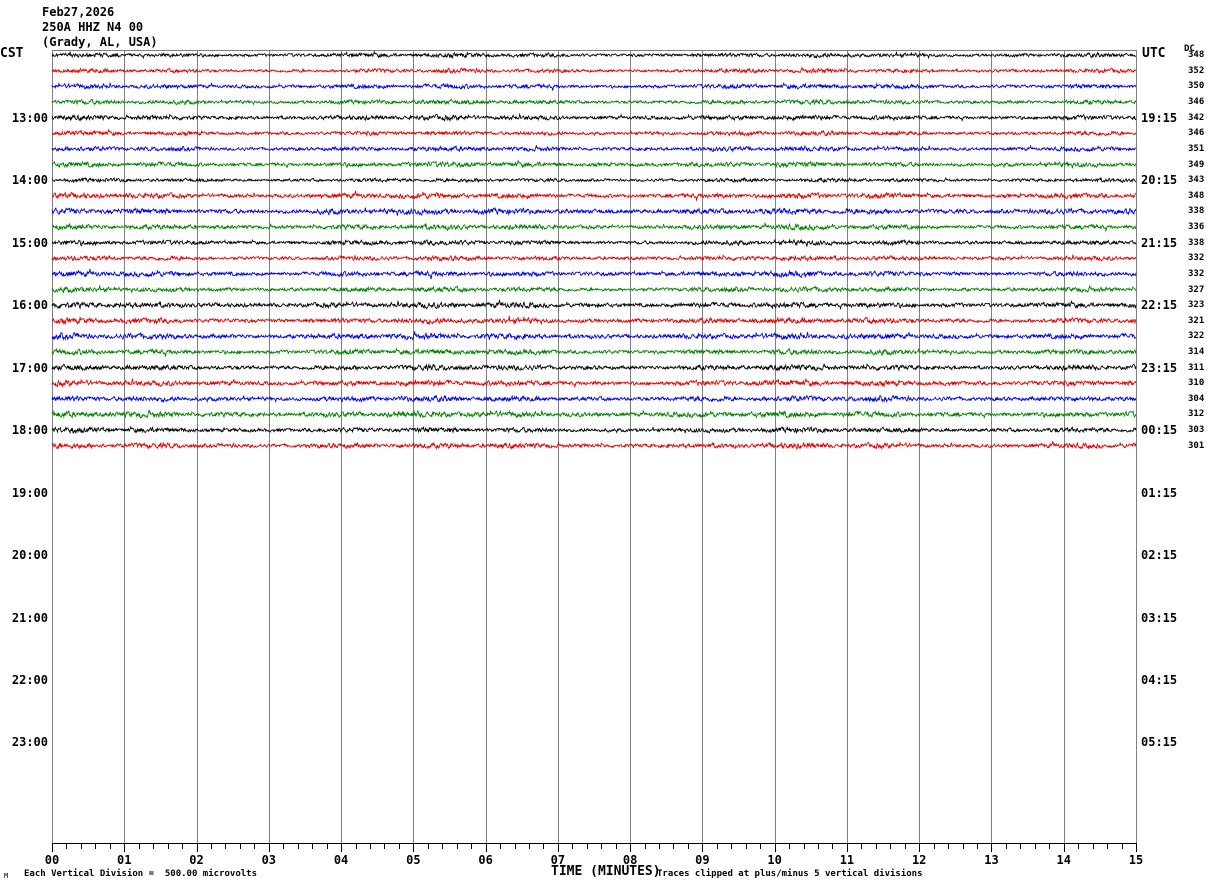 The image size is (1210, 886). What do you see at coordinates (1196, 414) in the screenshot?
I see `dc-value-23: 312` at bounding box center [1196, 414].